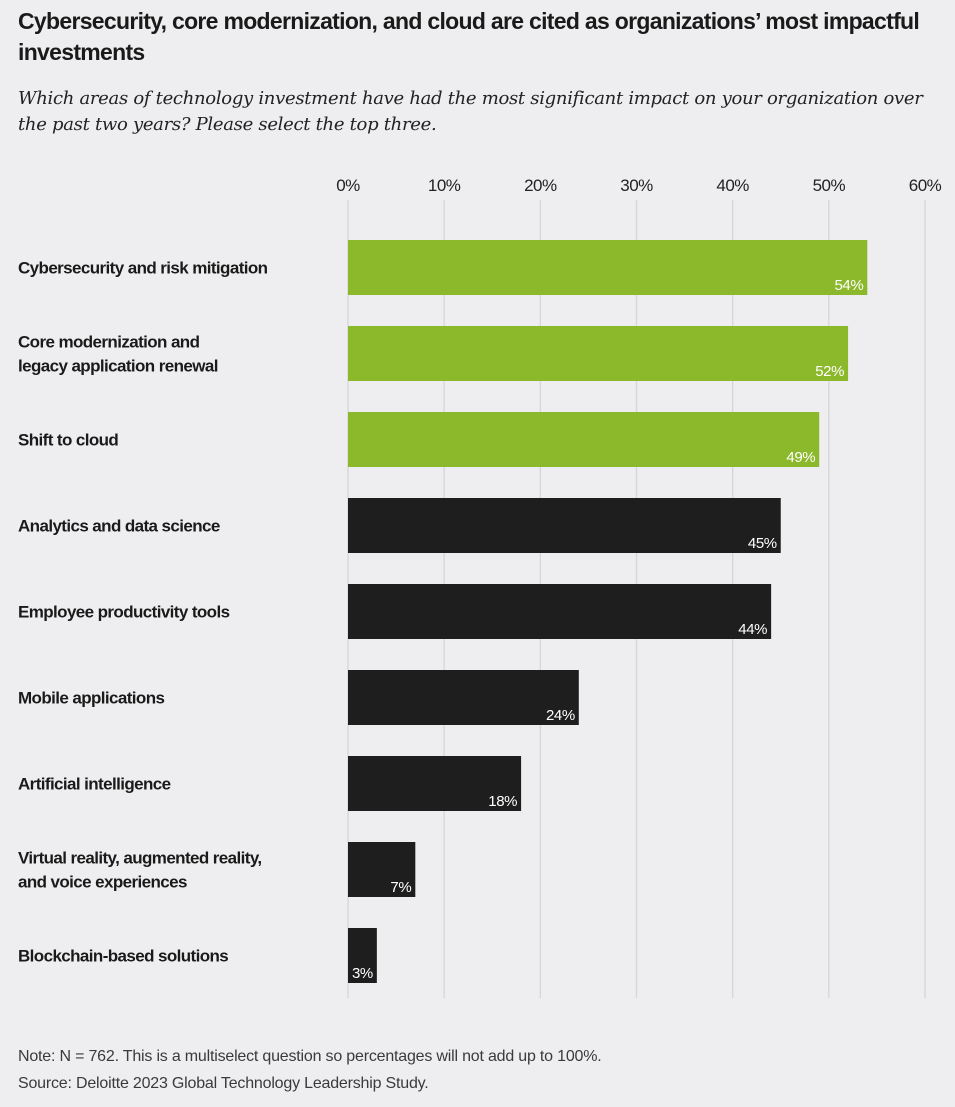 Image resolution: width=955 pixels, height=1107 pixels. Describe the element at coordinates (560, 715) in the screenshot. I see `data-label: 24%` at that location.